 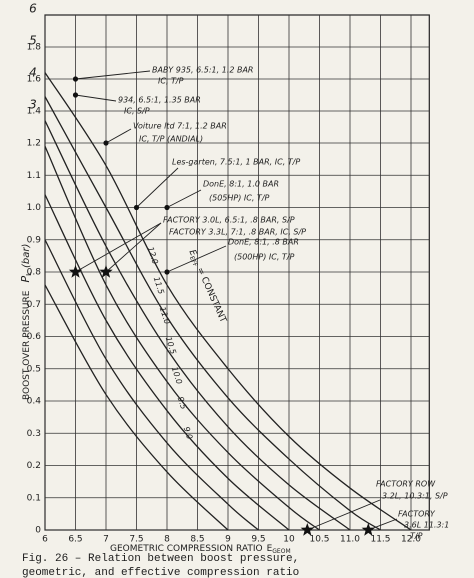 What do you see at coordinates (106, 540) in the screenshot?
I see `x-tick-label: 7` at bounding box center [106, 540].